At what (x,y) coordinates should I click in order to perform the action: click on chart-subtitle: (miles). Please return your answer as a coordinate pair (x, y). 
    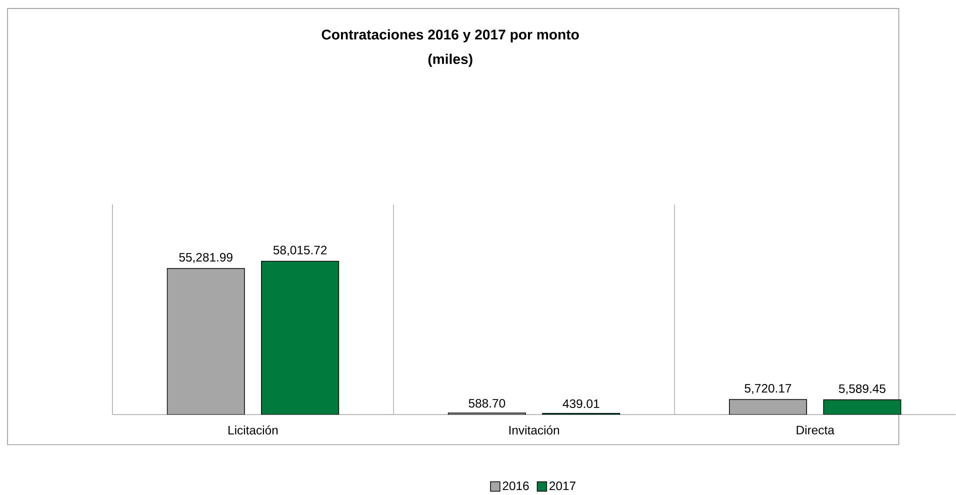
    Looking at the image, I should click on (450, 60).